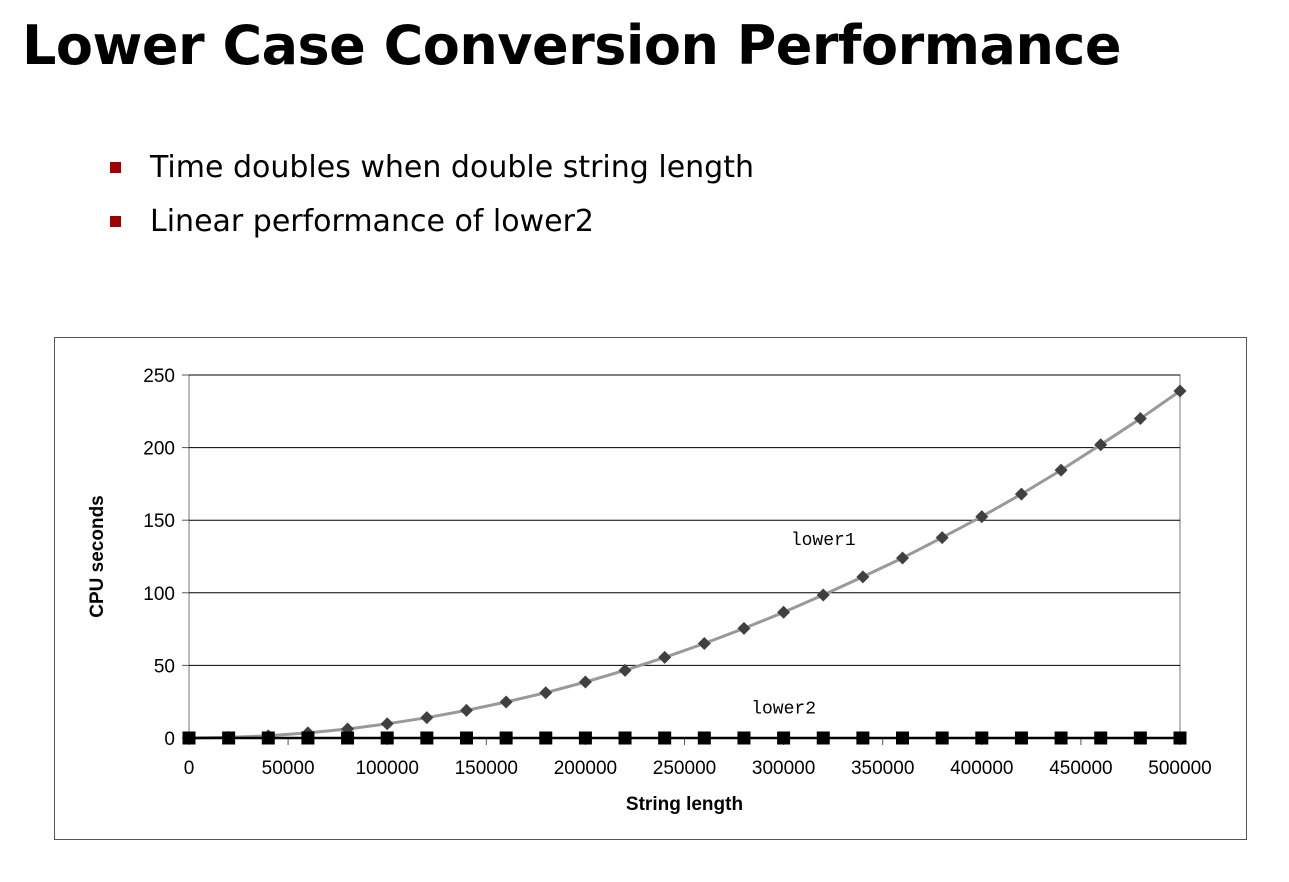  Describe the element at coordinates (823, 541) in the screenshot. I see `series-label-lower1: lower1` at that location.